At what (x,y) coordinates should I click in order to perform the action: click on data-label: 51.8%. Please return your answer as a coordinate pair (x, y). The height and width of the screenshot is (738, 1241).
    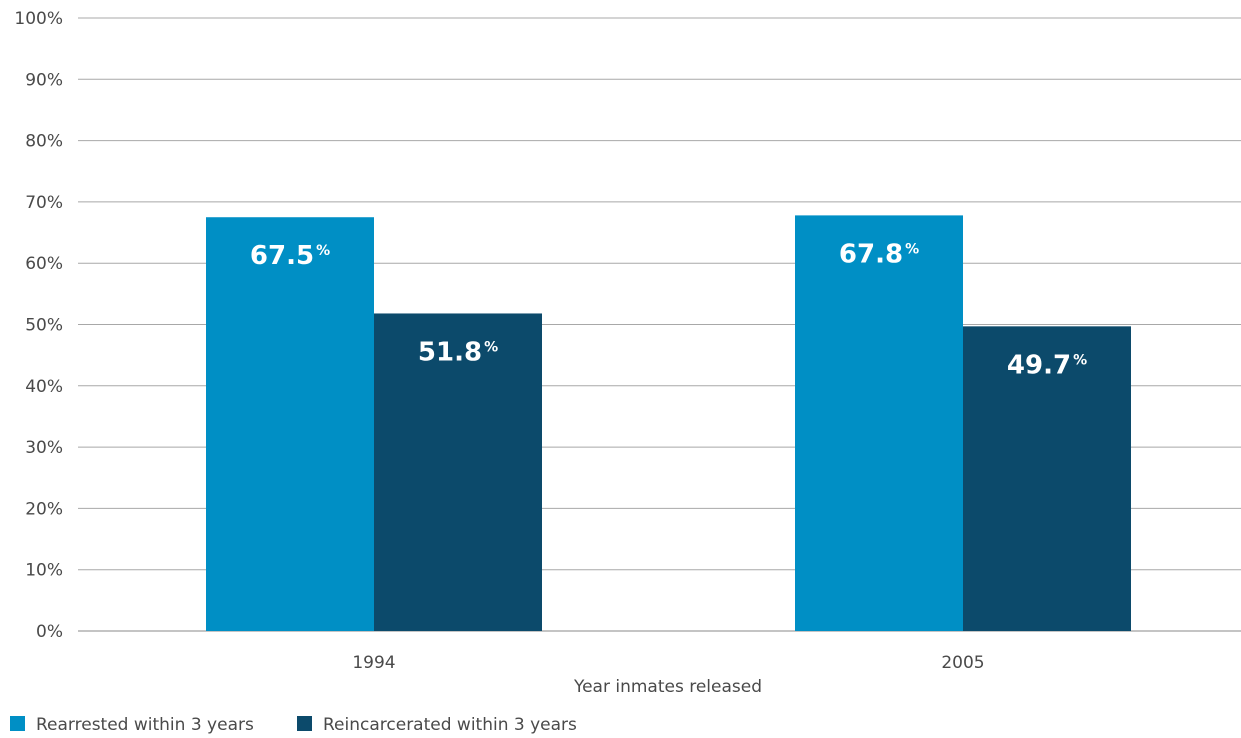
    Looking at the image, I should click on (458, 352).